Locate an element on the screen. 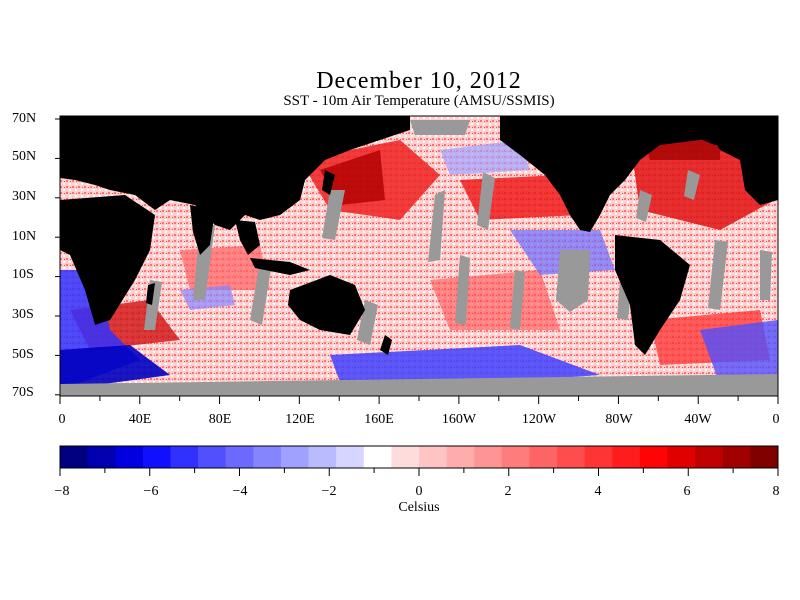  colorbar-label: 6 is located at coordinates (687, 491).